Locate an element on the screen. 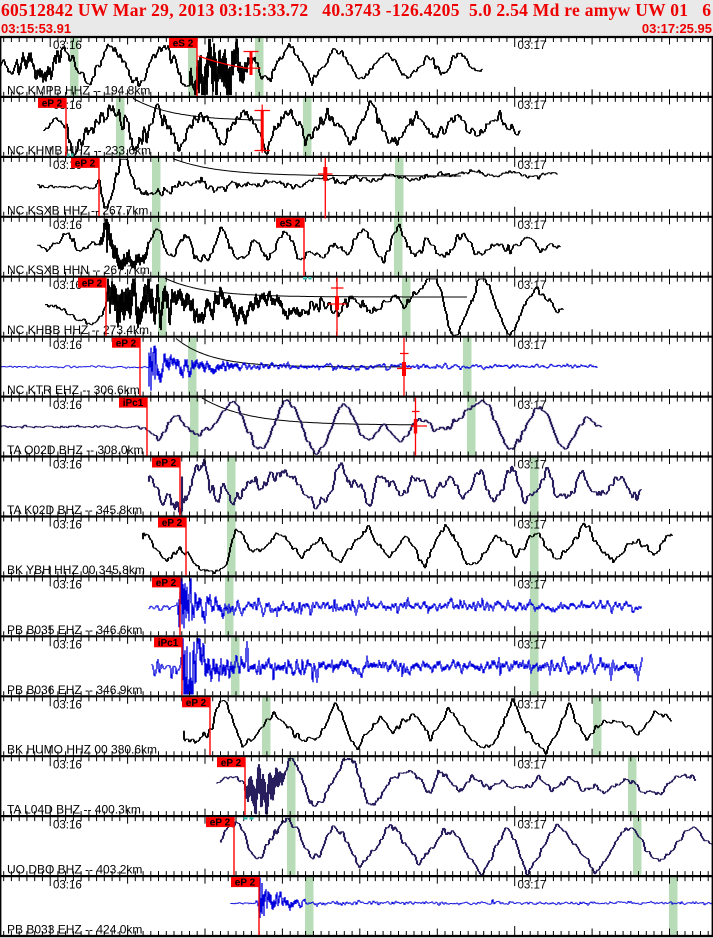  svg-text: TA K02D BHZ -- 345.8km is located at coordinates (74, 510).